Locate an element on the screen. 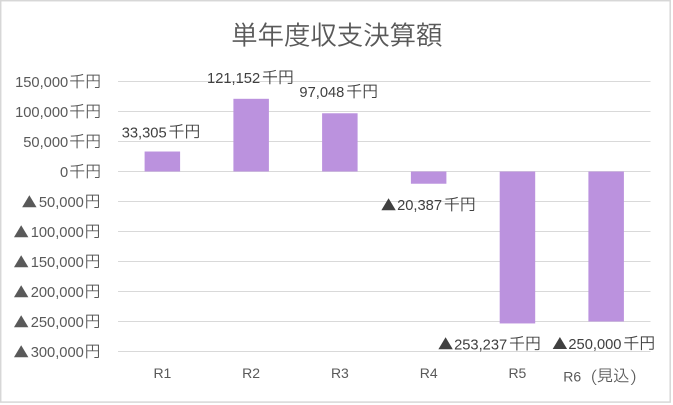 The width and height of the screenshot is (673, 405). svg-text: 253,237 is located at coordinates (480, 345).